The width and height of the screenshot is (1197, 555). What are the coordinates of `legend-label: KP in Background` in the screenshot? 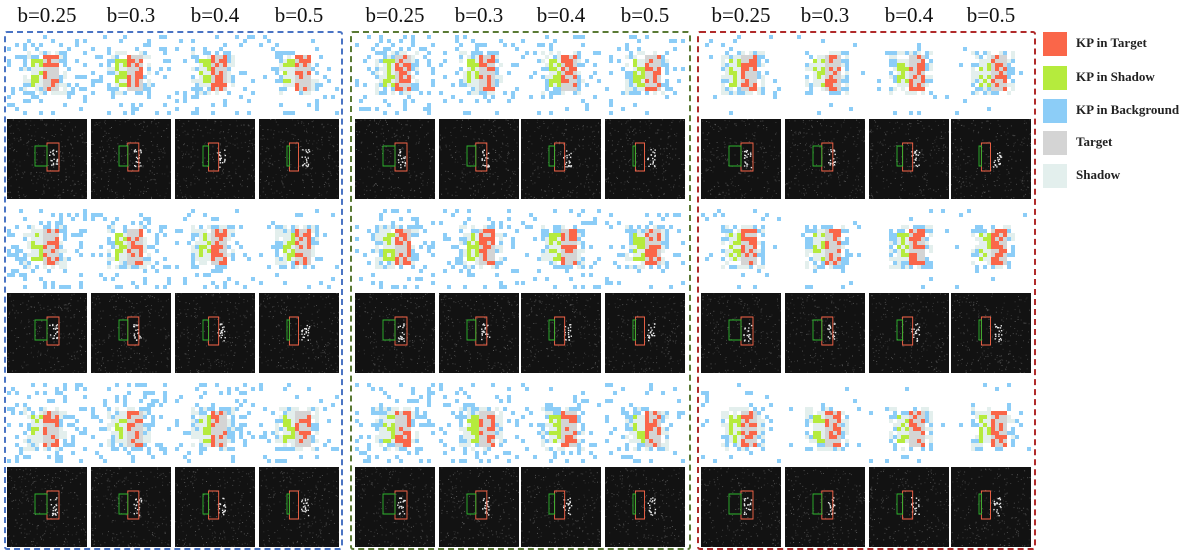 It's located at (1128, 109).